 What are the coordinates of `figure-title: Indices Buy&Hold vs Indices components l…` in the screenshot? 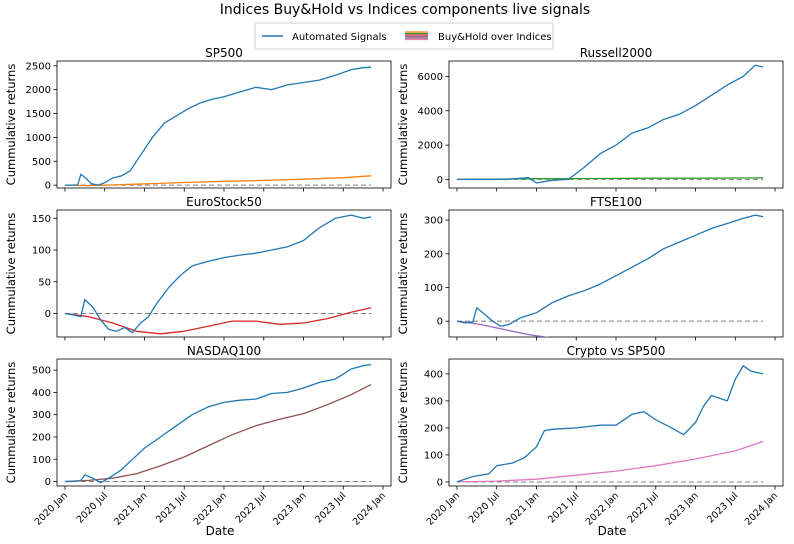 It's located at (405, 10).